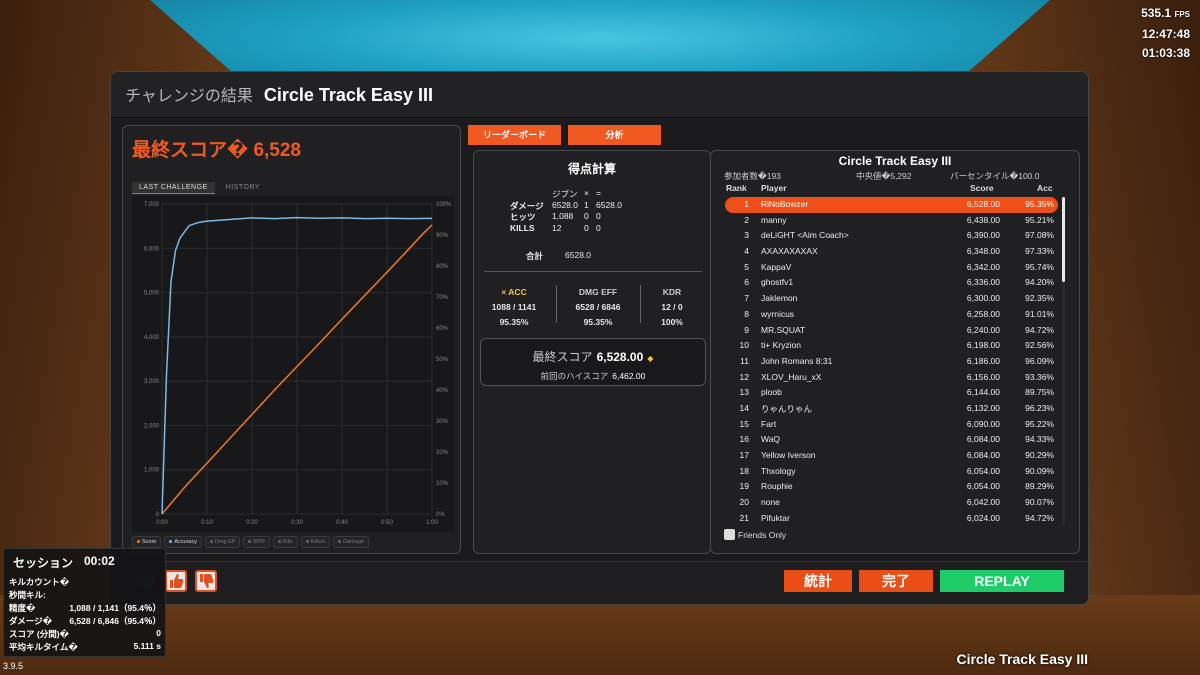 Image resolution: width=1200 pixels, height=675 pixels. I want to click on leaderboard-row: 21 Pifuktar 6,024.00 94.72%, so click(891, 518).